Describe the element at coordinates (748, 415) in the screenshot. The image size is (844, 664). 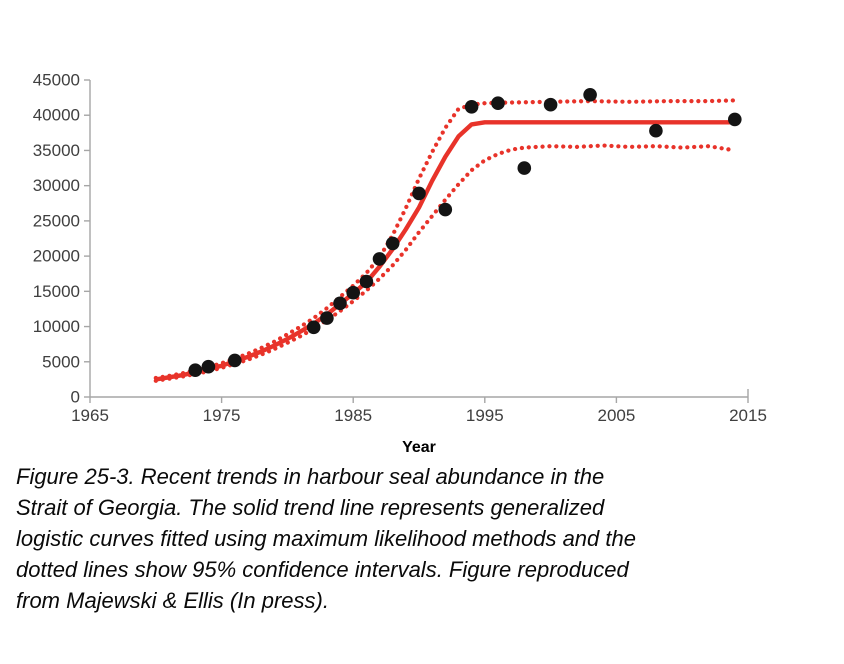
I see `x-tick-label: 2015` at that location.